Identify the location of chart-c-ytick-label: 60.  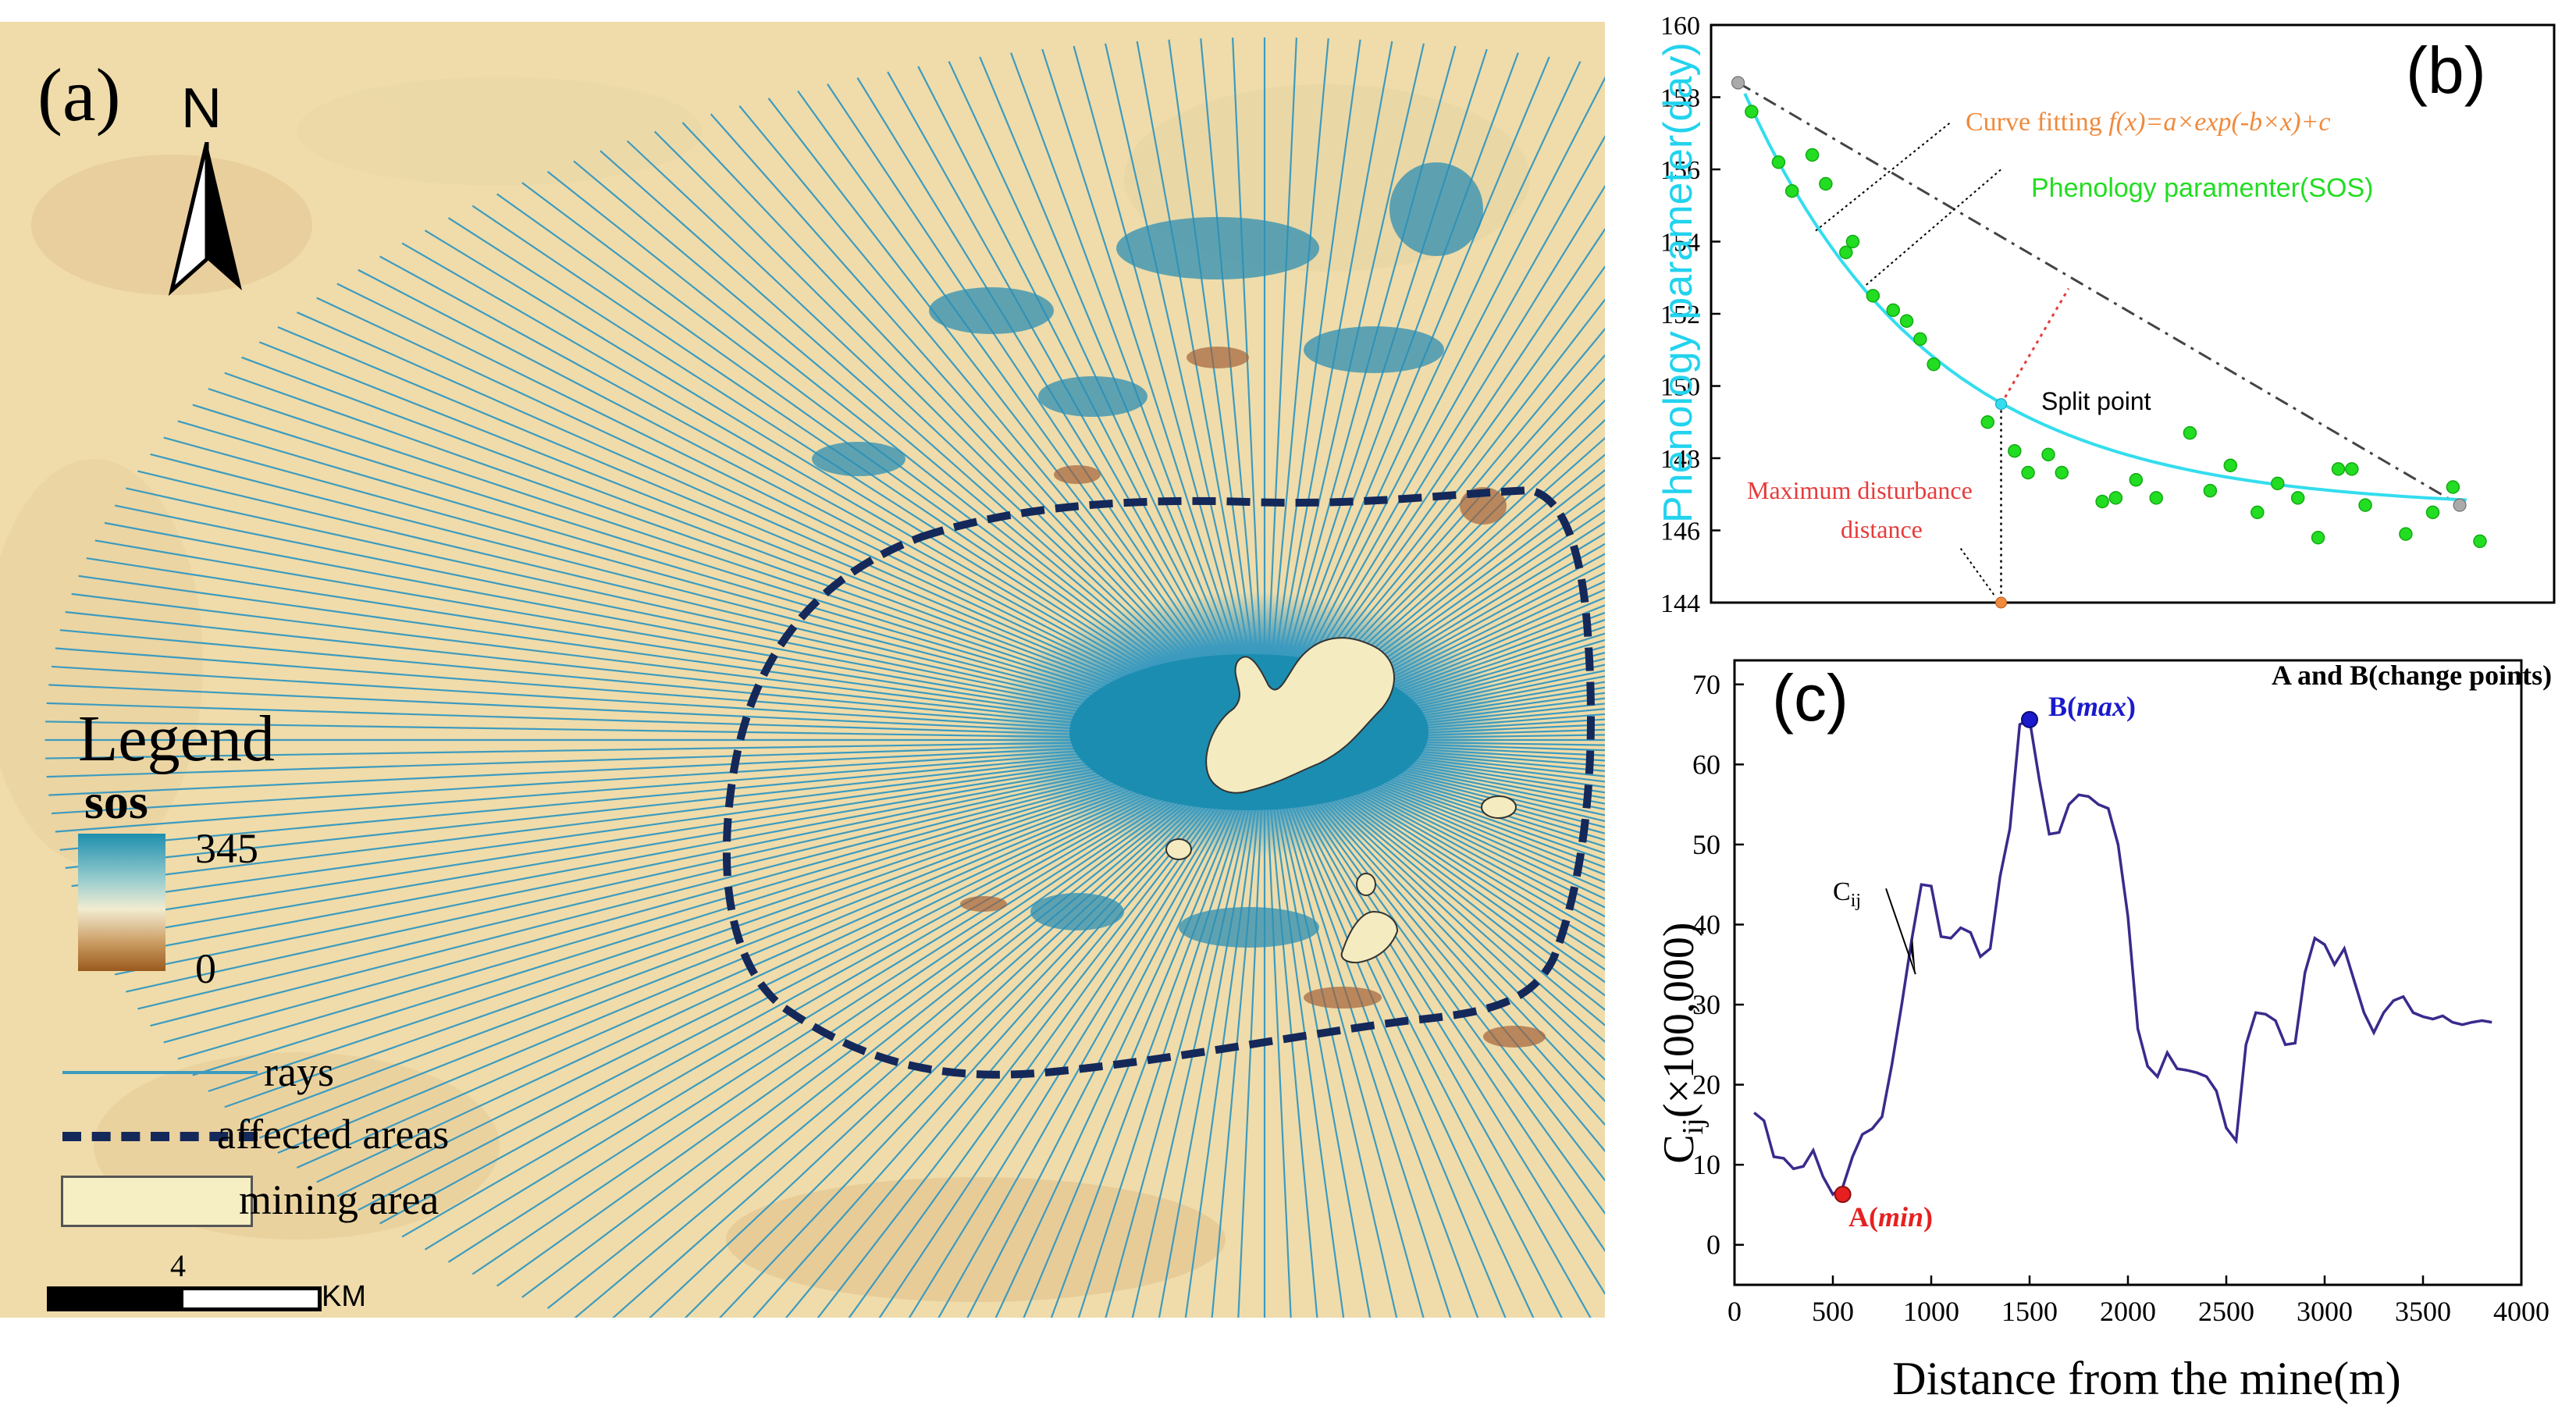
(1706, 764).